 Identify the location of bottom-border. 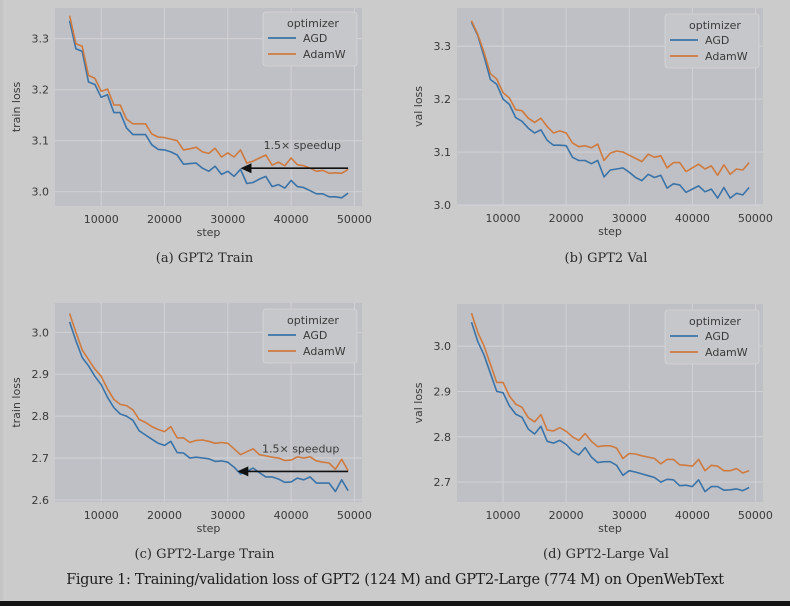
(395, 603).